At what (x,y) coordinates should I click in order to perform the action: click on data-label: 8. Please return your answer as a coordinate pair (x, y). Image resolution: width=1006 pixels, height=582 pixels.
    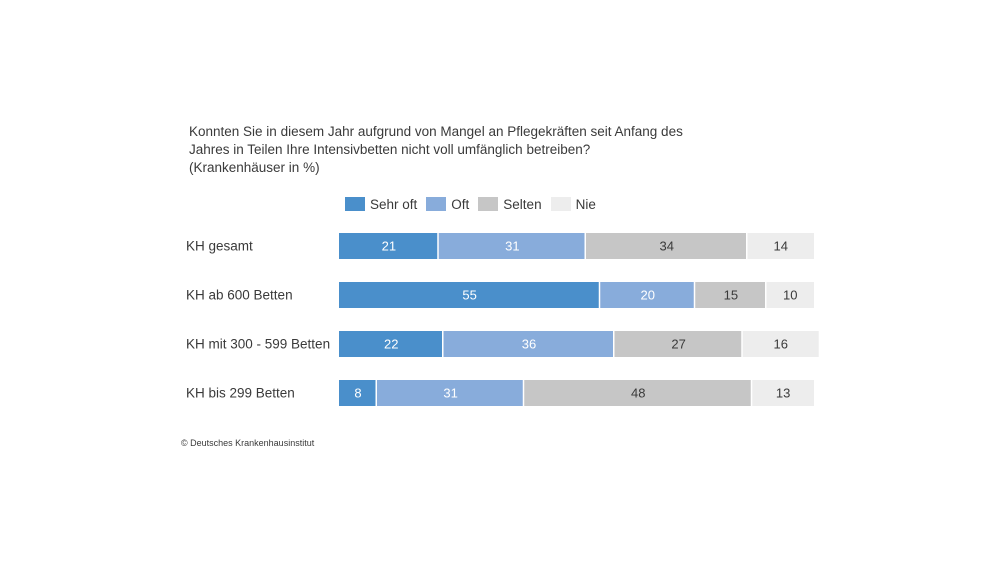
    Looking at the image, I should click on (357, 393).